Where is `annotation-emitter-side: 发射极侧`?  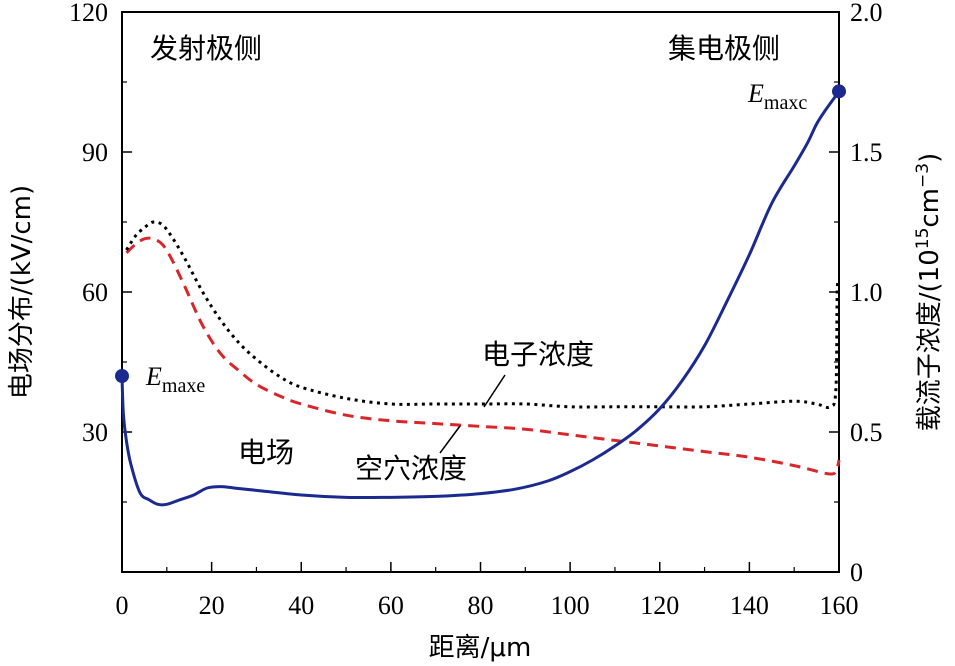 annotation-emitter-side: 发射极侧 is located at coordinates (206, 48).